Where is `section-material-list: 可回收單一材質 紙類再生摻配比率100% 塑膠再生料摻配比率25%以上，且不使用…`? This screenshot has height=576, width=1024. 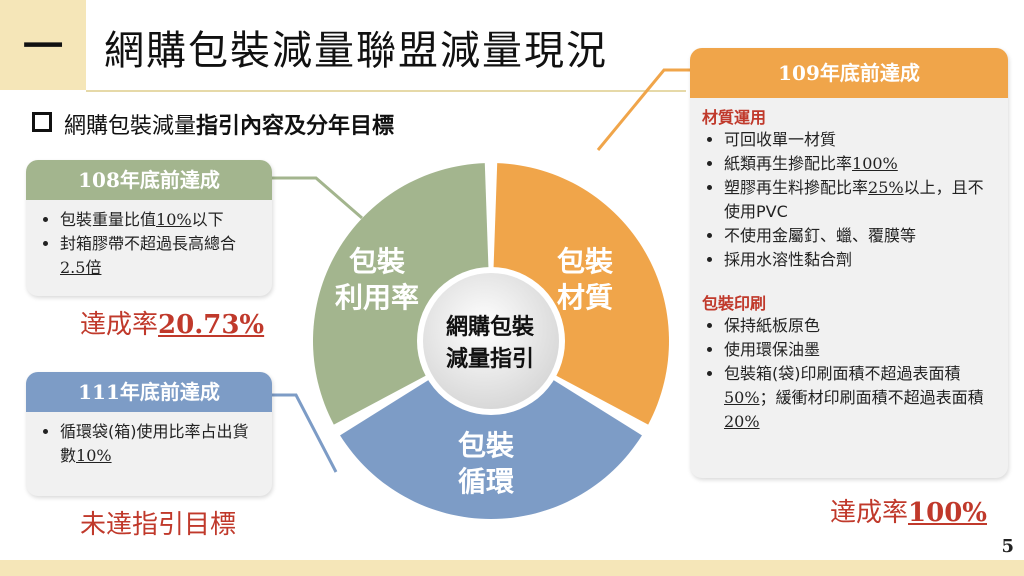 section-material-list: 可回收單一材質 紙類再生摻配比率100% 塑膠再生料摻配比率25%以上，且不使用… is located at coordinates (849, 203).